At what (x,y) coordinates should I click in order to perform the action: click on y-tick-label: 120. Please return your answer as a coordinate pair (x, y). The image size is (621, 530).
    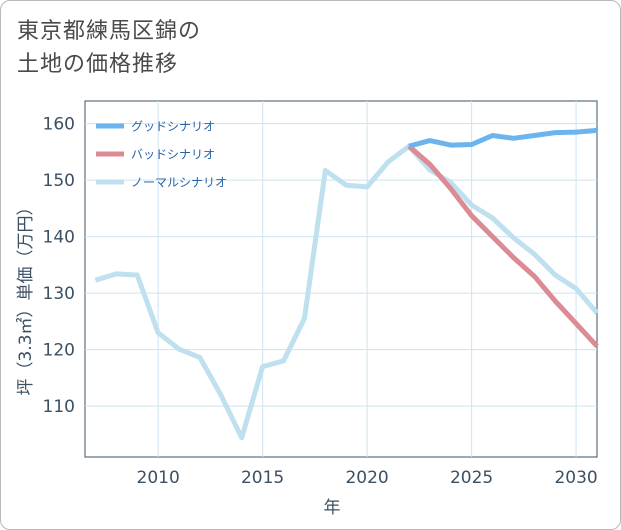
    Looking at the image, I should click on (59, 351).